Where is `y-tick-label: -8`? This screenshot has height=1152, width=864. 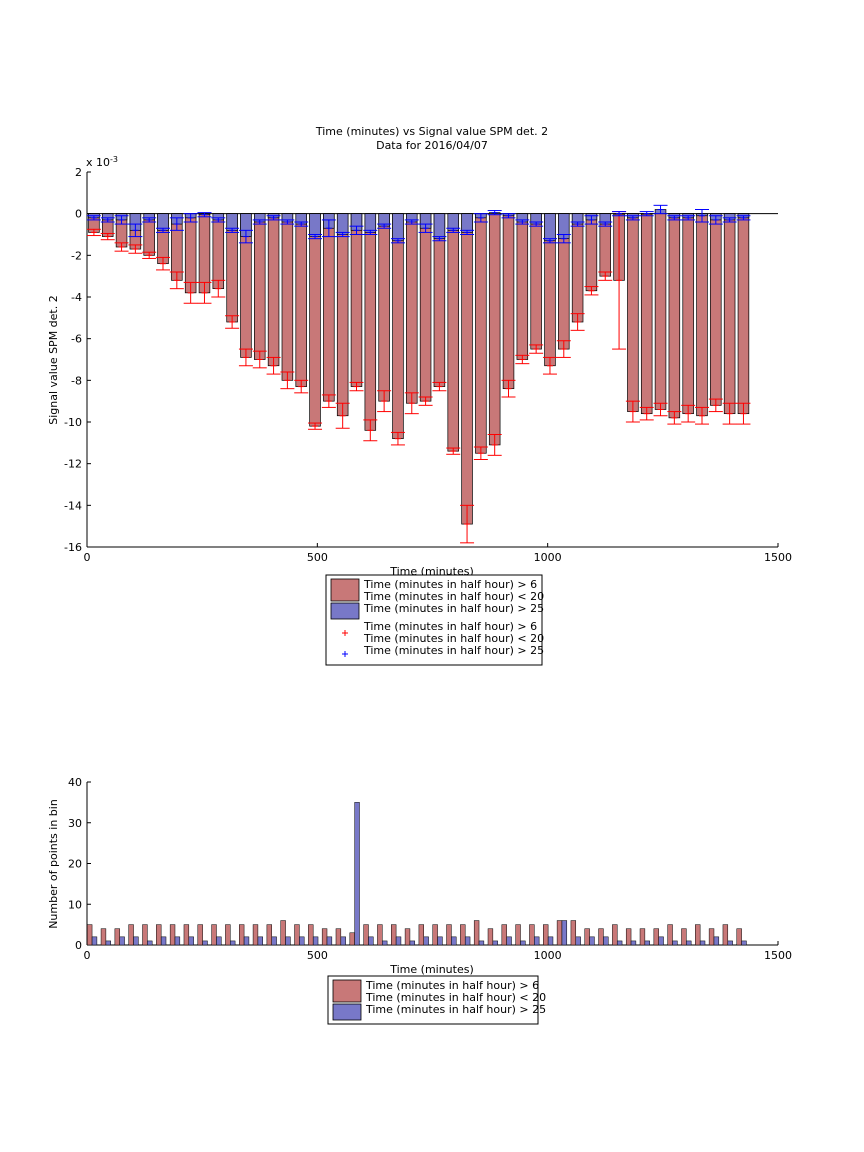
y-tick-label: -8 is located at coordinates (76, 380).